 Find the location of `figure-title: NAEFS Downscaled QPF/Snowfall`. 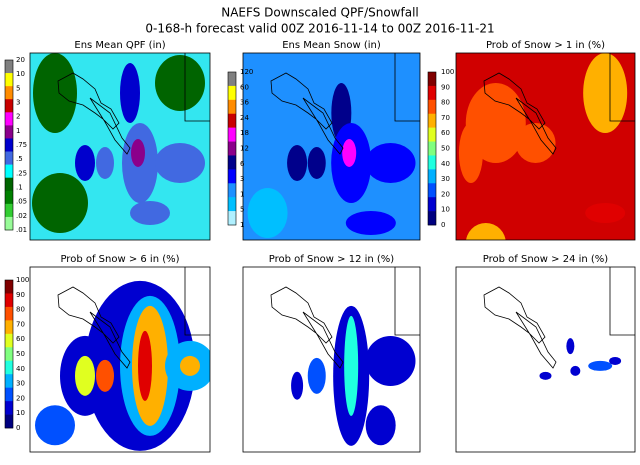

figure-title: NAEFS Downscaled QPF/Snowfall is located at coordinates (320, 13).